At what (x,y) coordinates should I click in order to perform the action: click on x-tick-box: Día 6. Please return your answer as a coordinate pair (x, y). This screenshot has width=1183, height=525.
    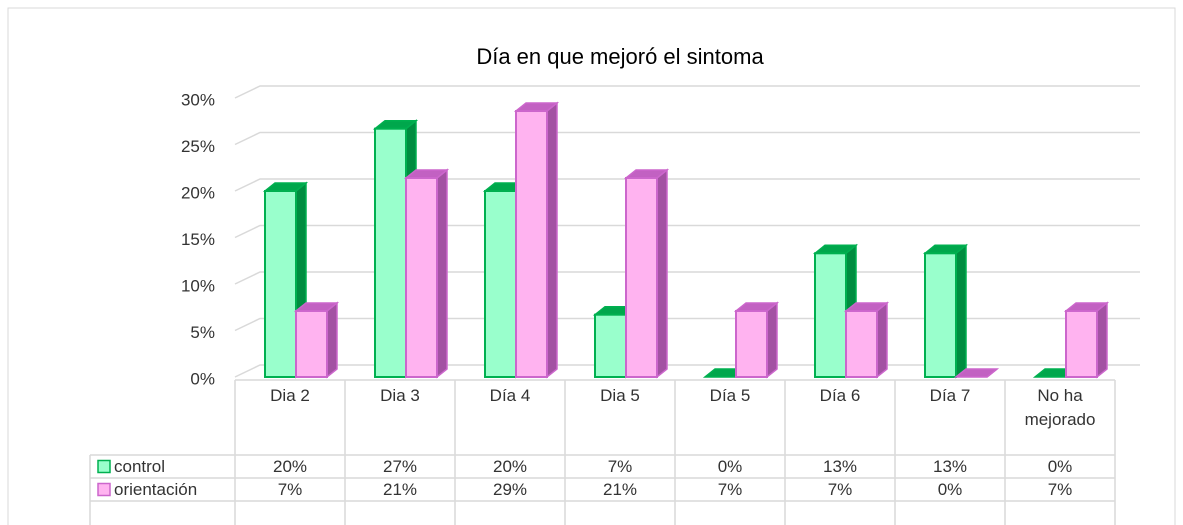
    Looking at the image, I should click on (840, 395).